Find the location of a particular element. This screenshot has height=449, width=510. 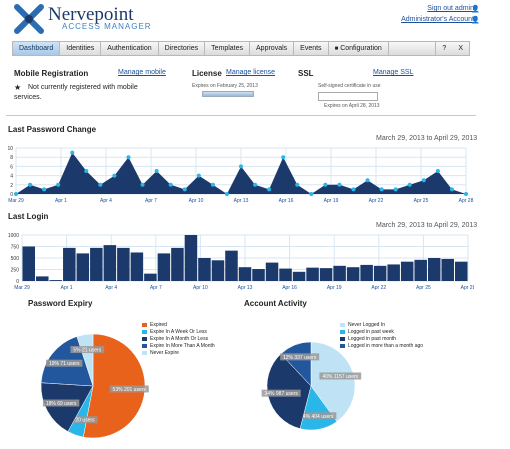

last-login-y-tick: 250 is located at coordinates (15, 271).